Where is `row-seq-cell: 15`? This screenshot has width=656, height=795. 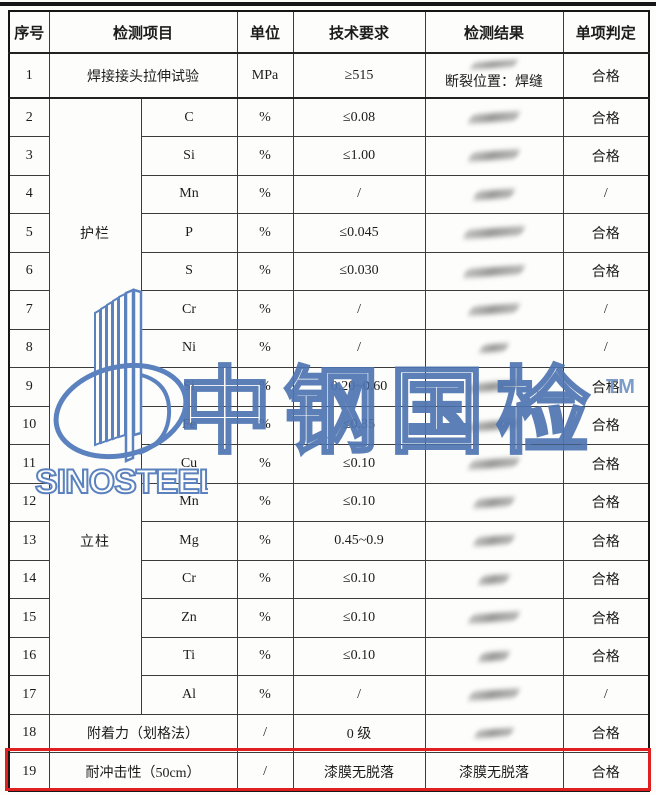
row-seq-cell: 15 is located at coordinates (29, 618).